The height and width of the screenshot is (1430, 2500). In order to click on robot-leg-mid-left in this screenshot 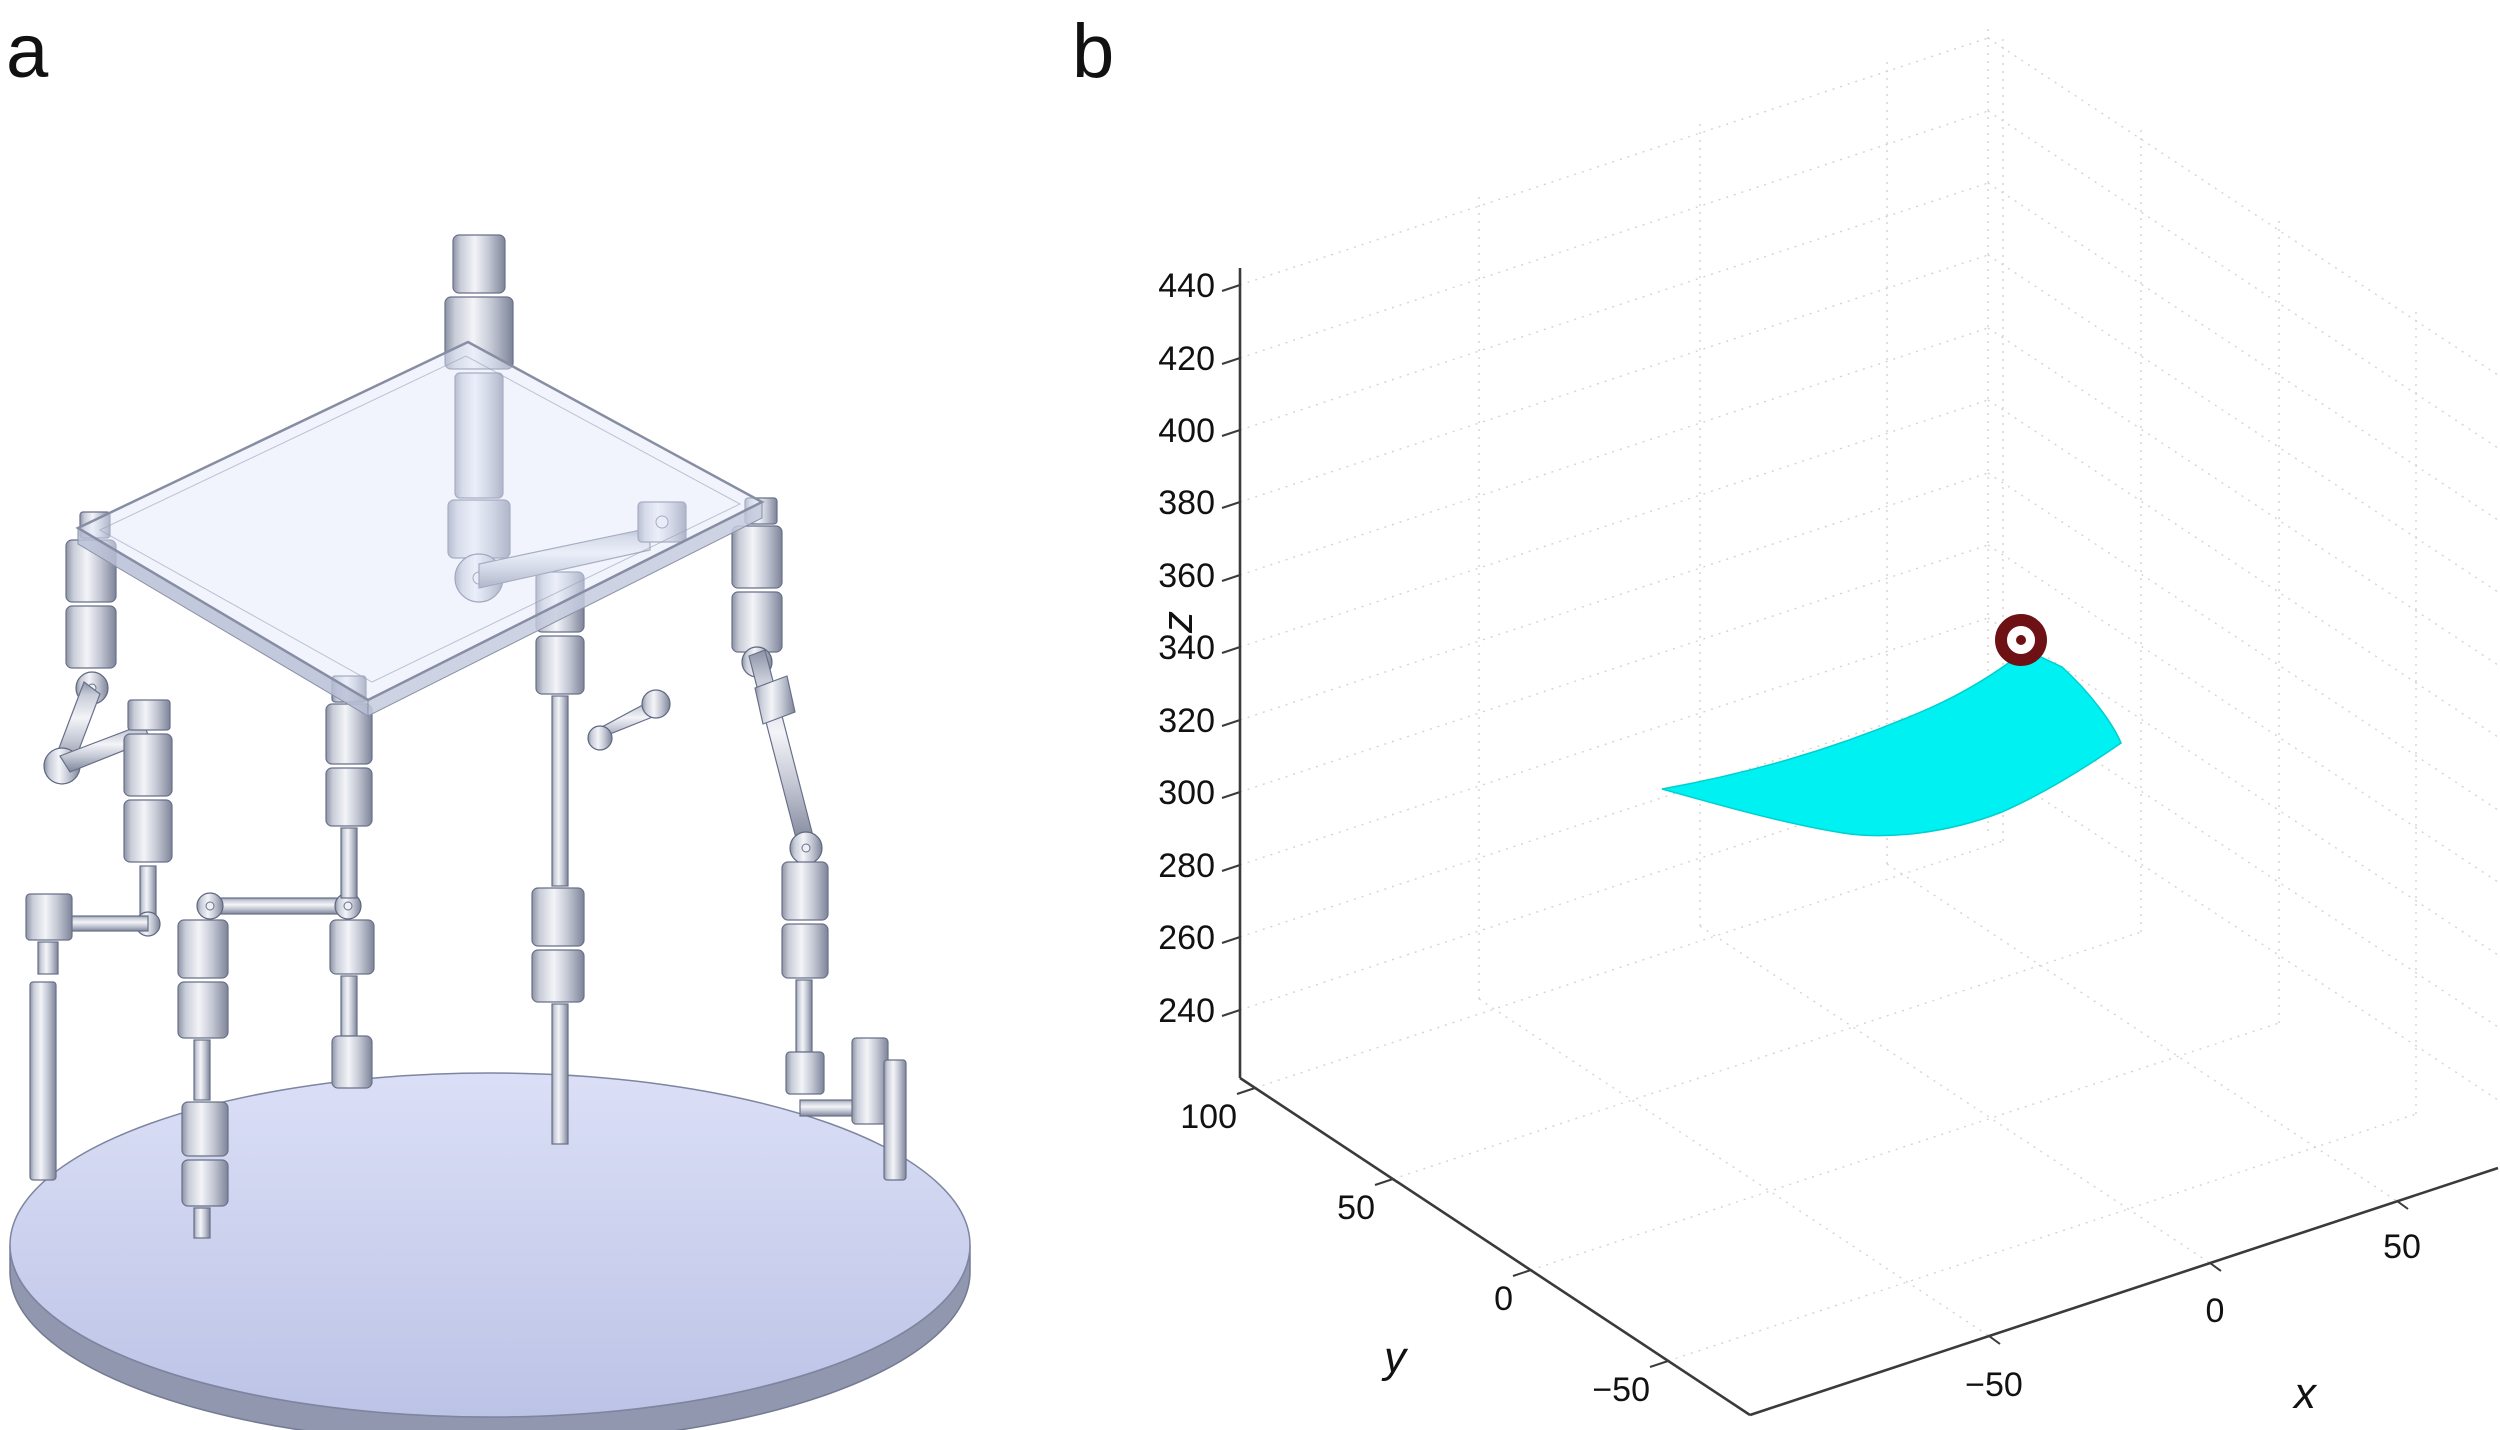, I will do `click(269, 1065)`.